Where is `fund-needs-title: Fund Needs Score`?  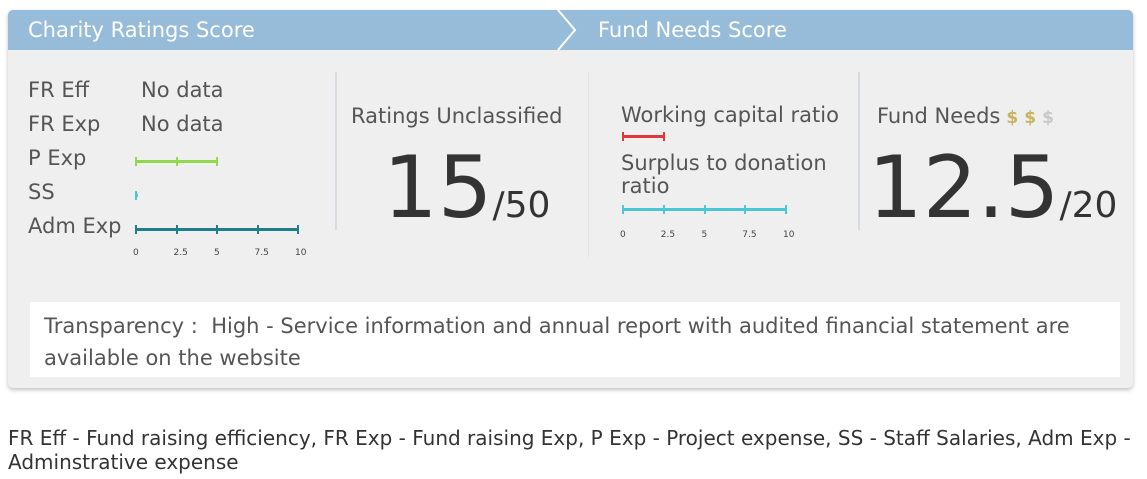
fund-needs-title: Fund Needs Score is located at coordinates (692, 30).